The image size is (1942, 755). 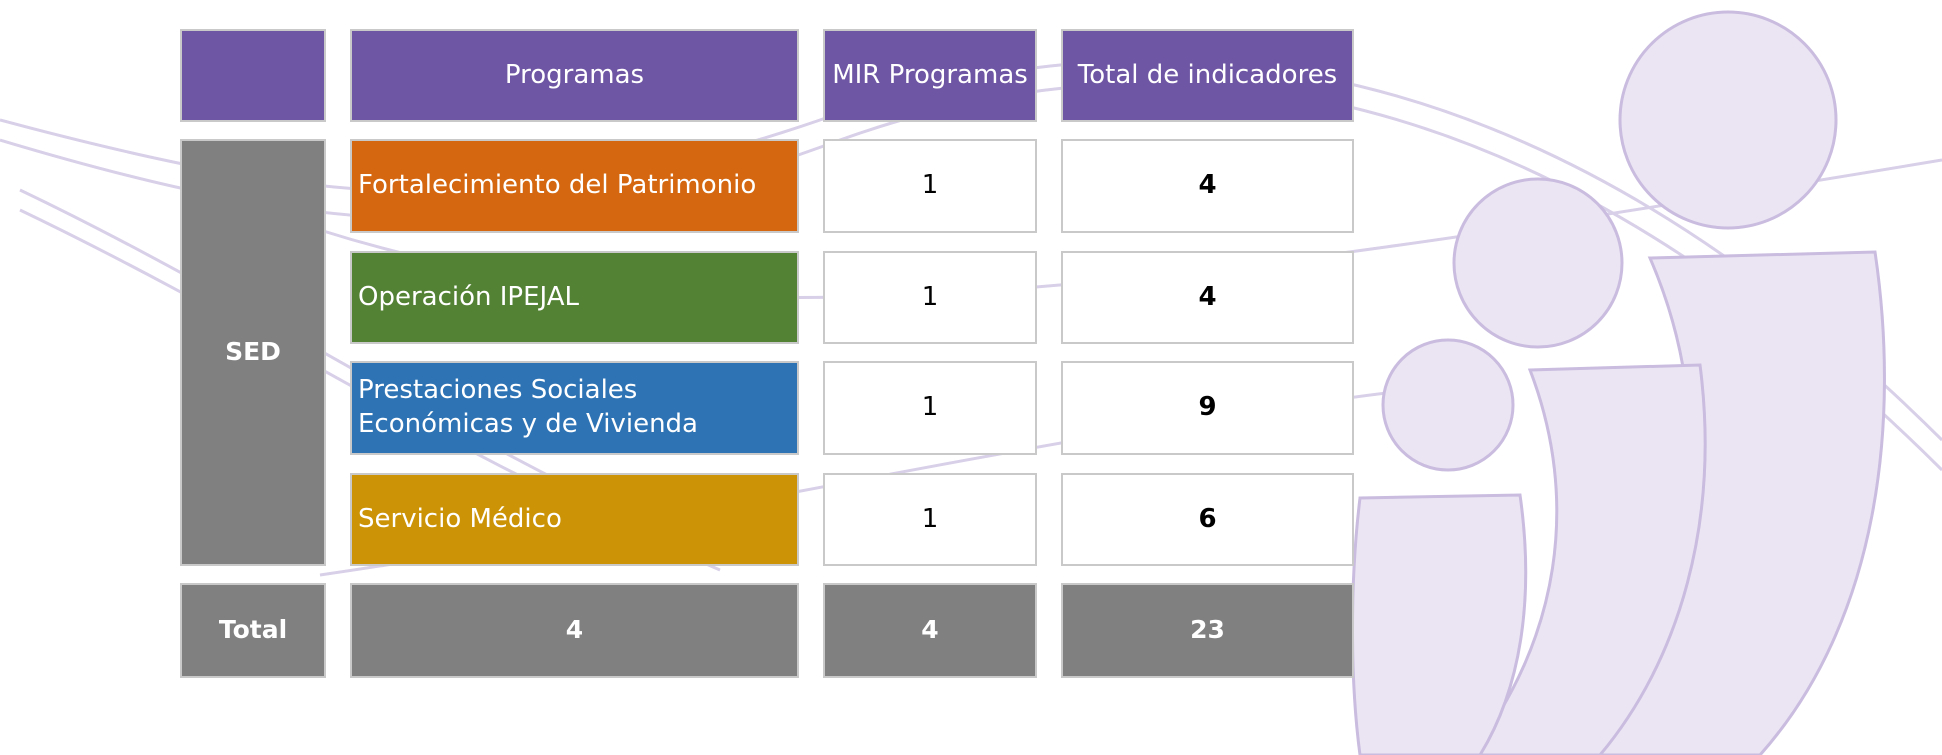 I want to click on total-cell: 6, so click(x=1207, y=519).